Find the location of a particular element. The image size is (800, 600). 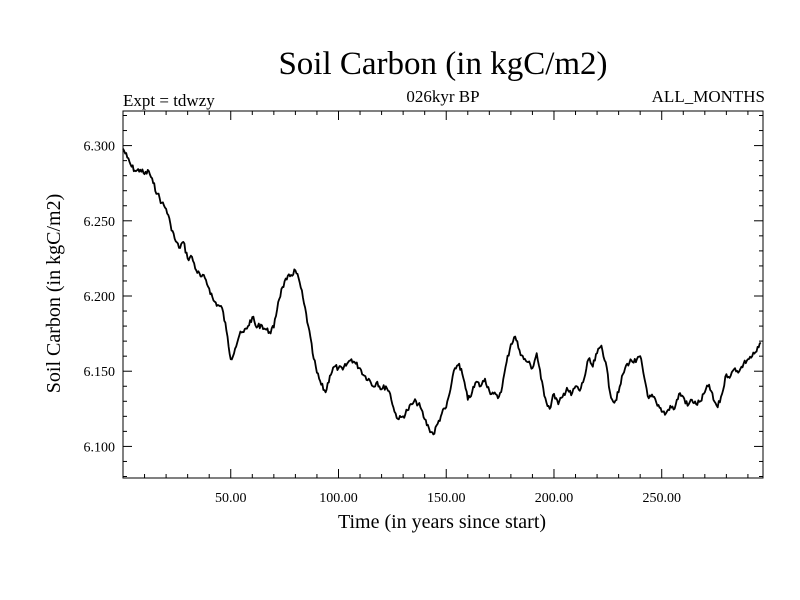

period-label: ALL_MONTHS is located at coordinates (708, 96).